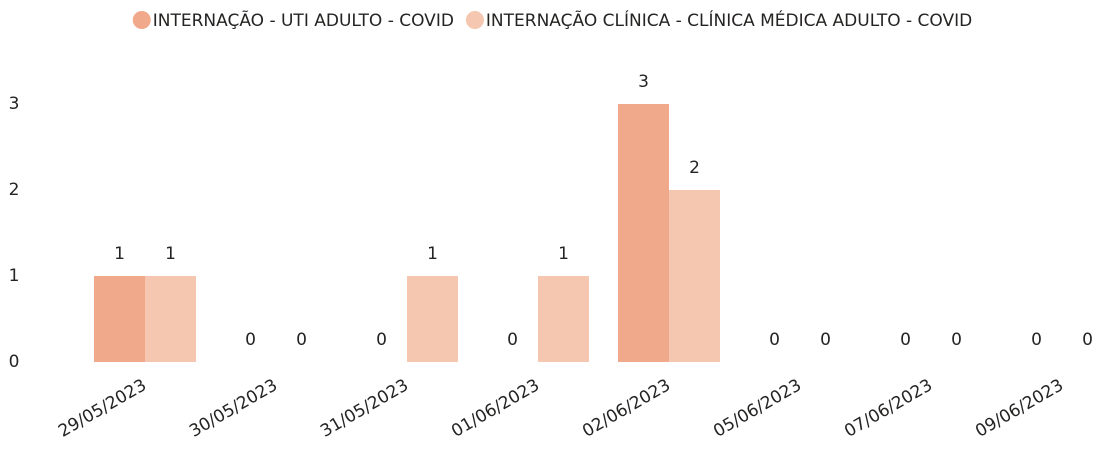  What do you see at coordinates (102, 408) in the screenshot?
I see `x-tick-label: 29/05/2023` at bounding box center [102, 408].